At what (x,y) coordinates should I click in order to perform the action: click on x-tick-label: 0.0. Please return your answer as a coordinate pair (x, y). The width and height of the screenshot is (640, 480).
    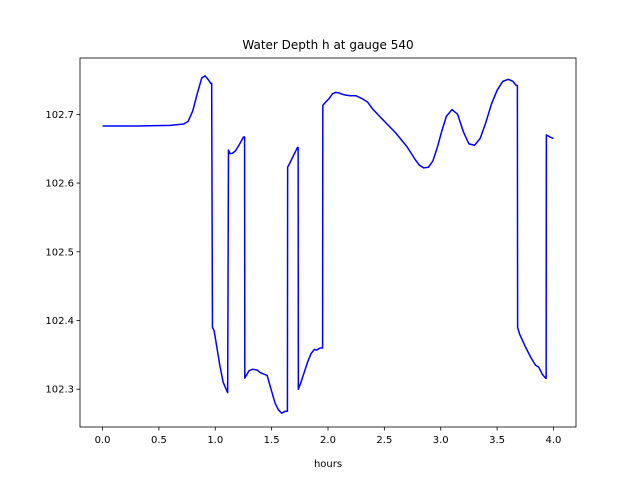
    Looking at the image, I should click on (103, 440).